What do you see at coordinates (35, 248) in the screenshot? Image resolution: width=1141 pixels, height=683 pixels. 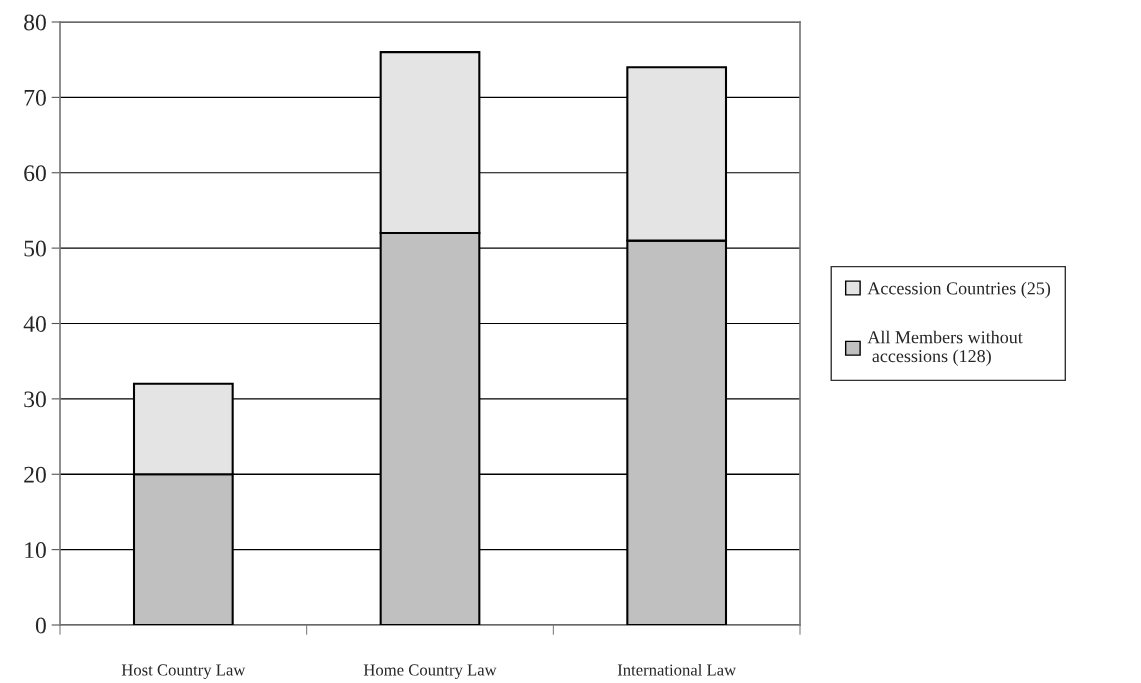 I see `y-tick-label: 50` at bounding box center [35, 248].